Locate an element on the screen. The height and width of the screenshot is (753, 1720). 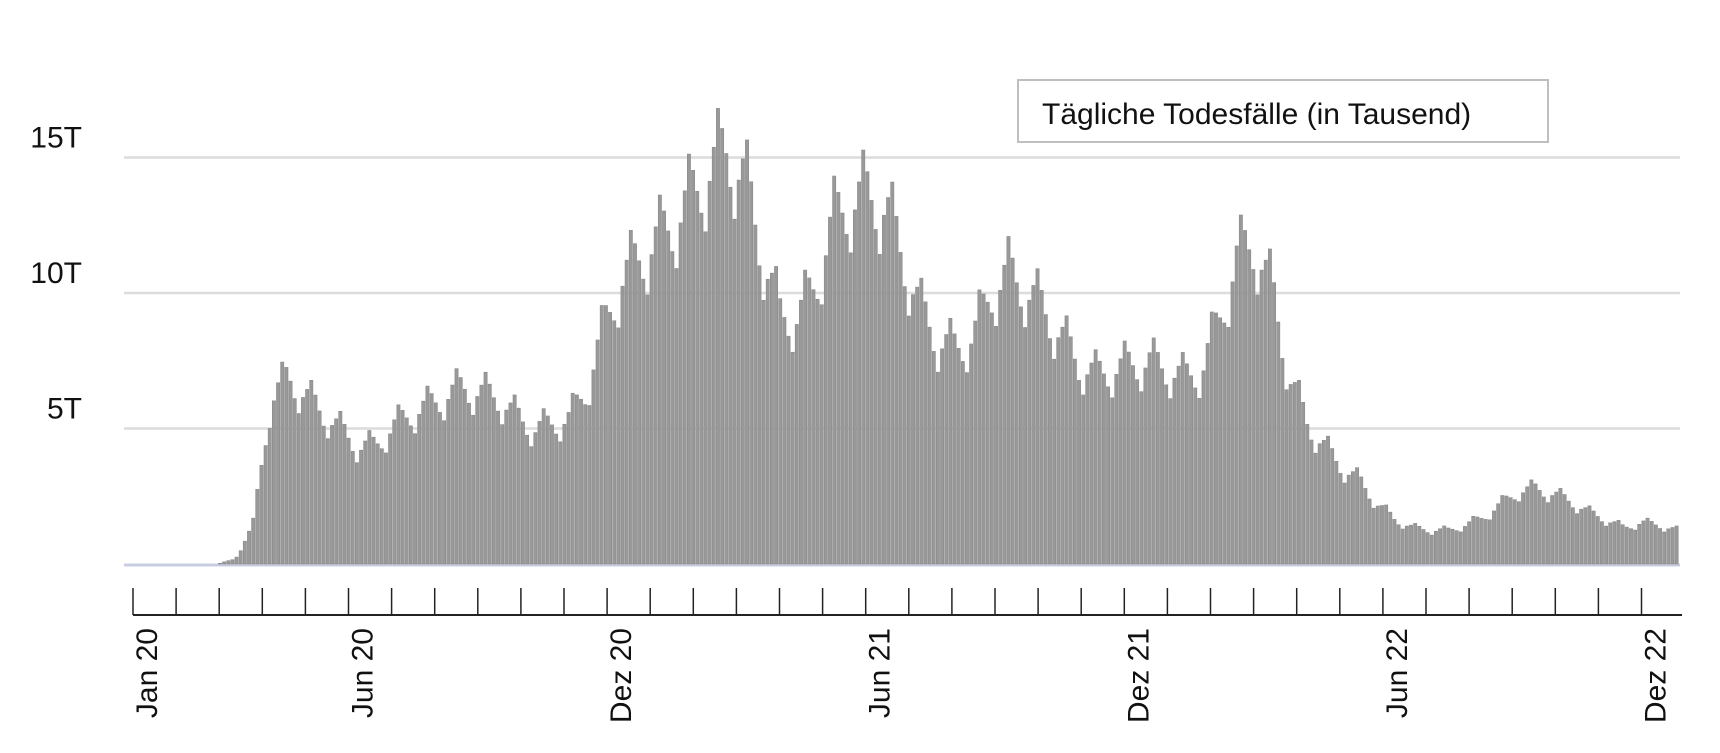
y-tick-label: 10T is located at coordinates (56, 273).